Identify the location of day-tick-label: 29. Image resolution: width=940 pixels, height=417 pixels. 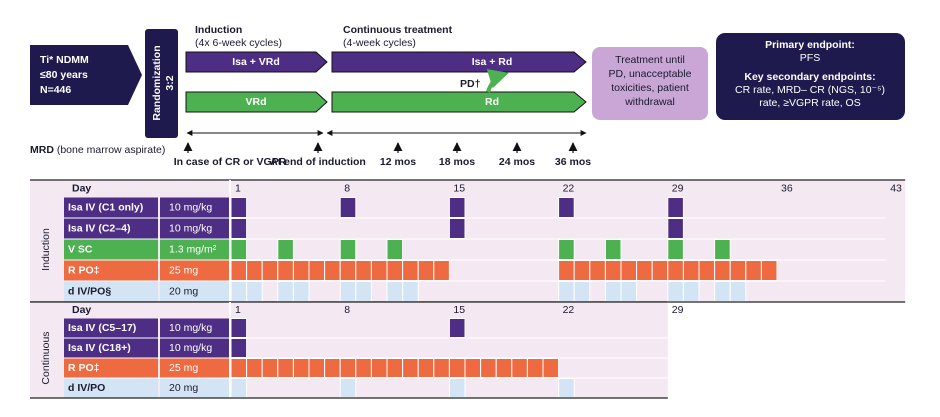
(678, 310).